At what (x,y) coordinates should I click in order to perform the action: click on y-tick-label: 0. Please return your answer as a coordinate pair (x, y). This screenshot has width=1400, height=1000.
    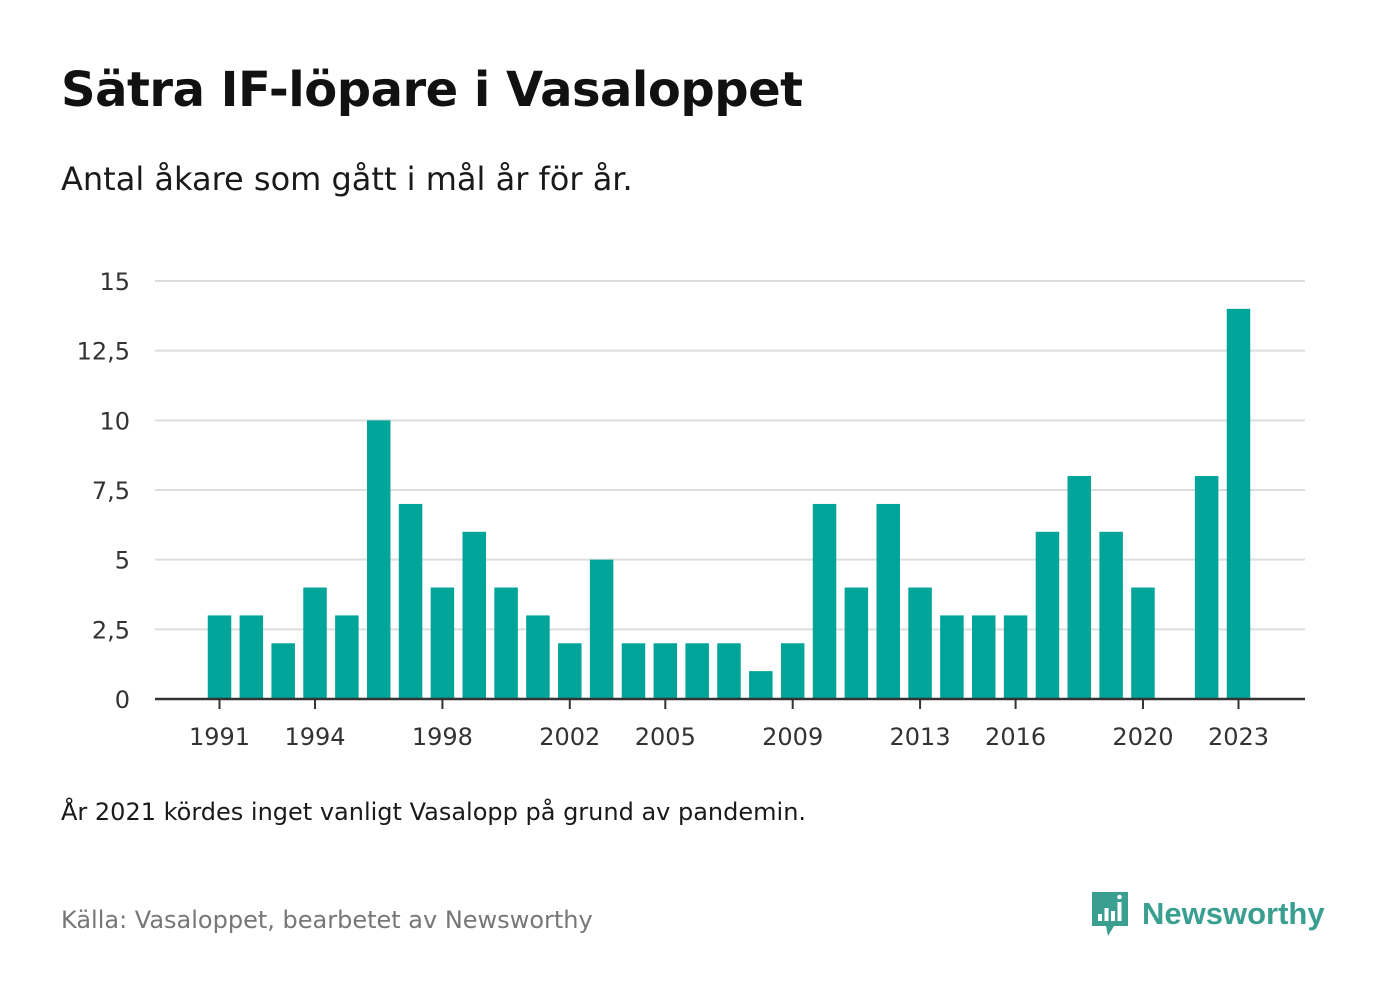
    Looking at the image, I should click on (122, 700).